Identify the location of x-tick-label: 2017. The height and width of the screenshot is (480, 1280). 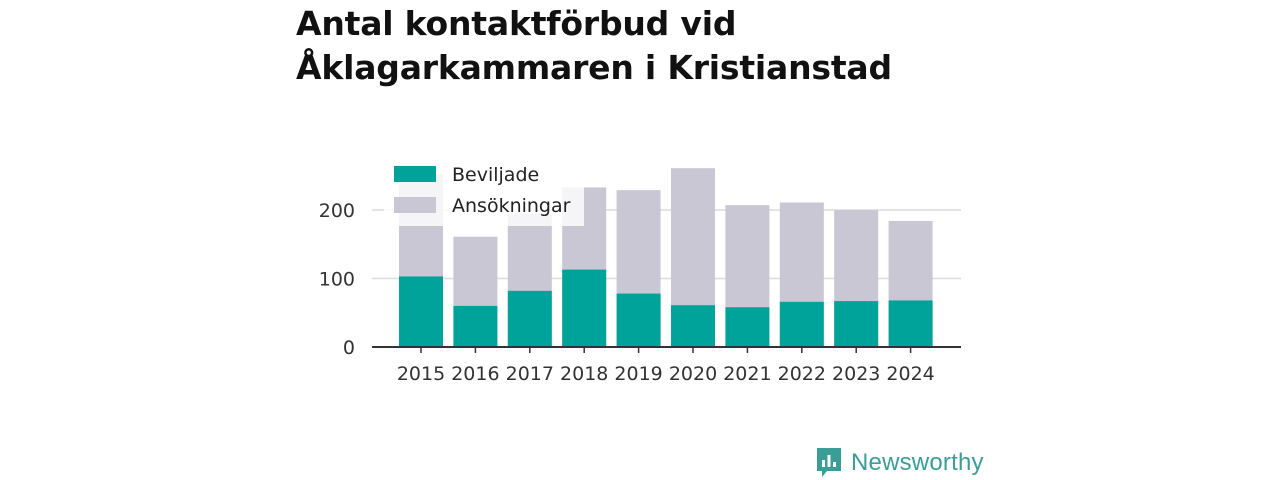
(530, 374).